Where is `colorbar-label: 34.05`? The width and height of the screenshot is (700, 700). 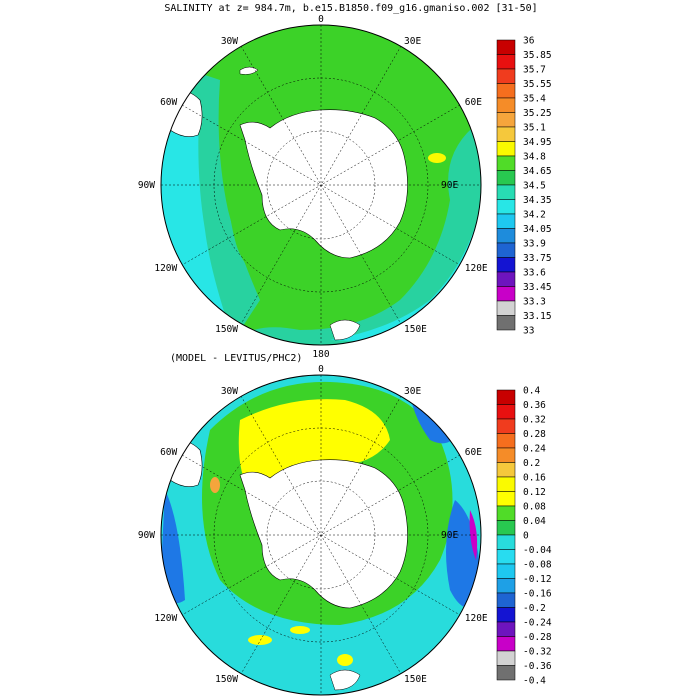 colorbar-label: 34.05 is located at coordinates (537, 229).